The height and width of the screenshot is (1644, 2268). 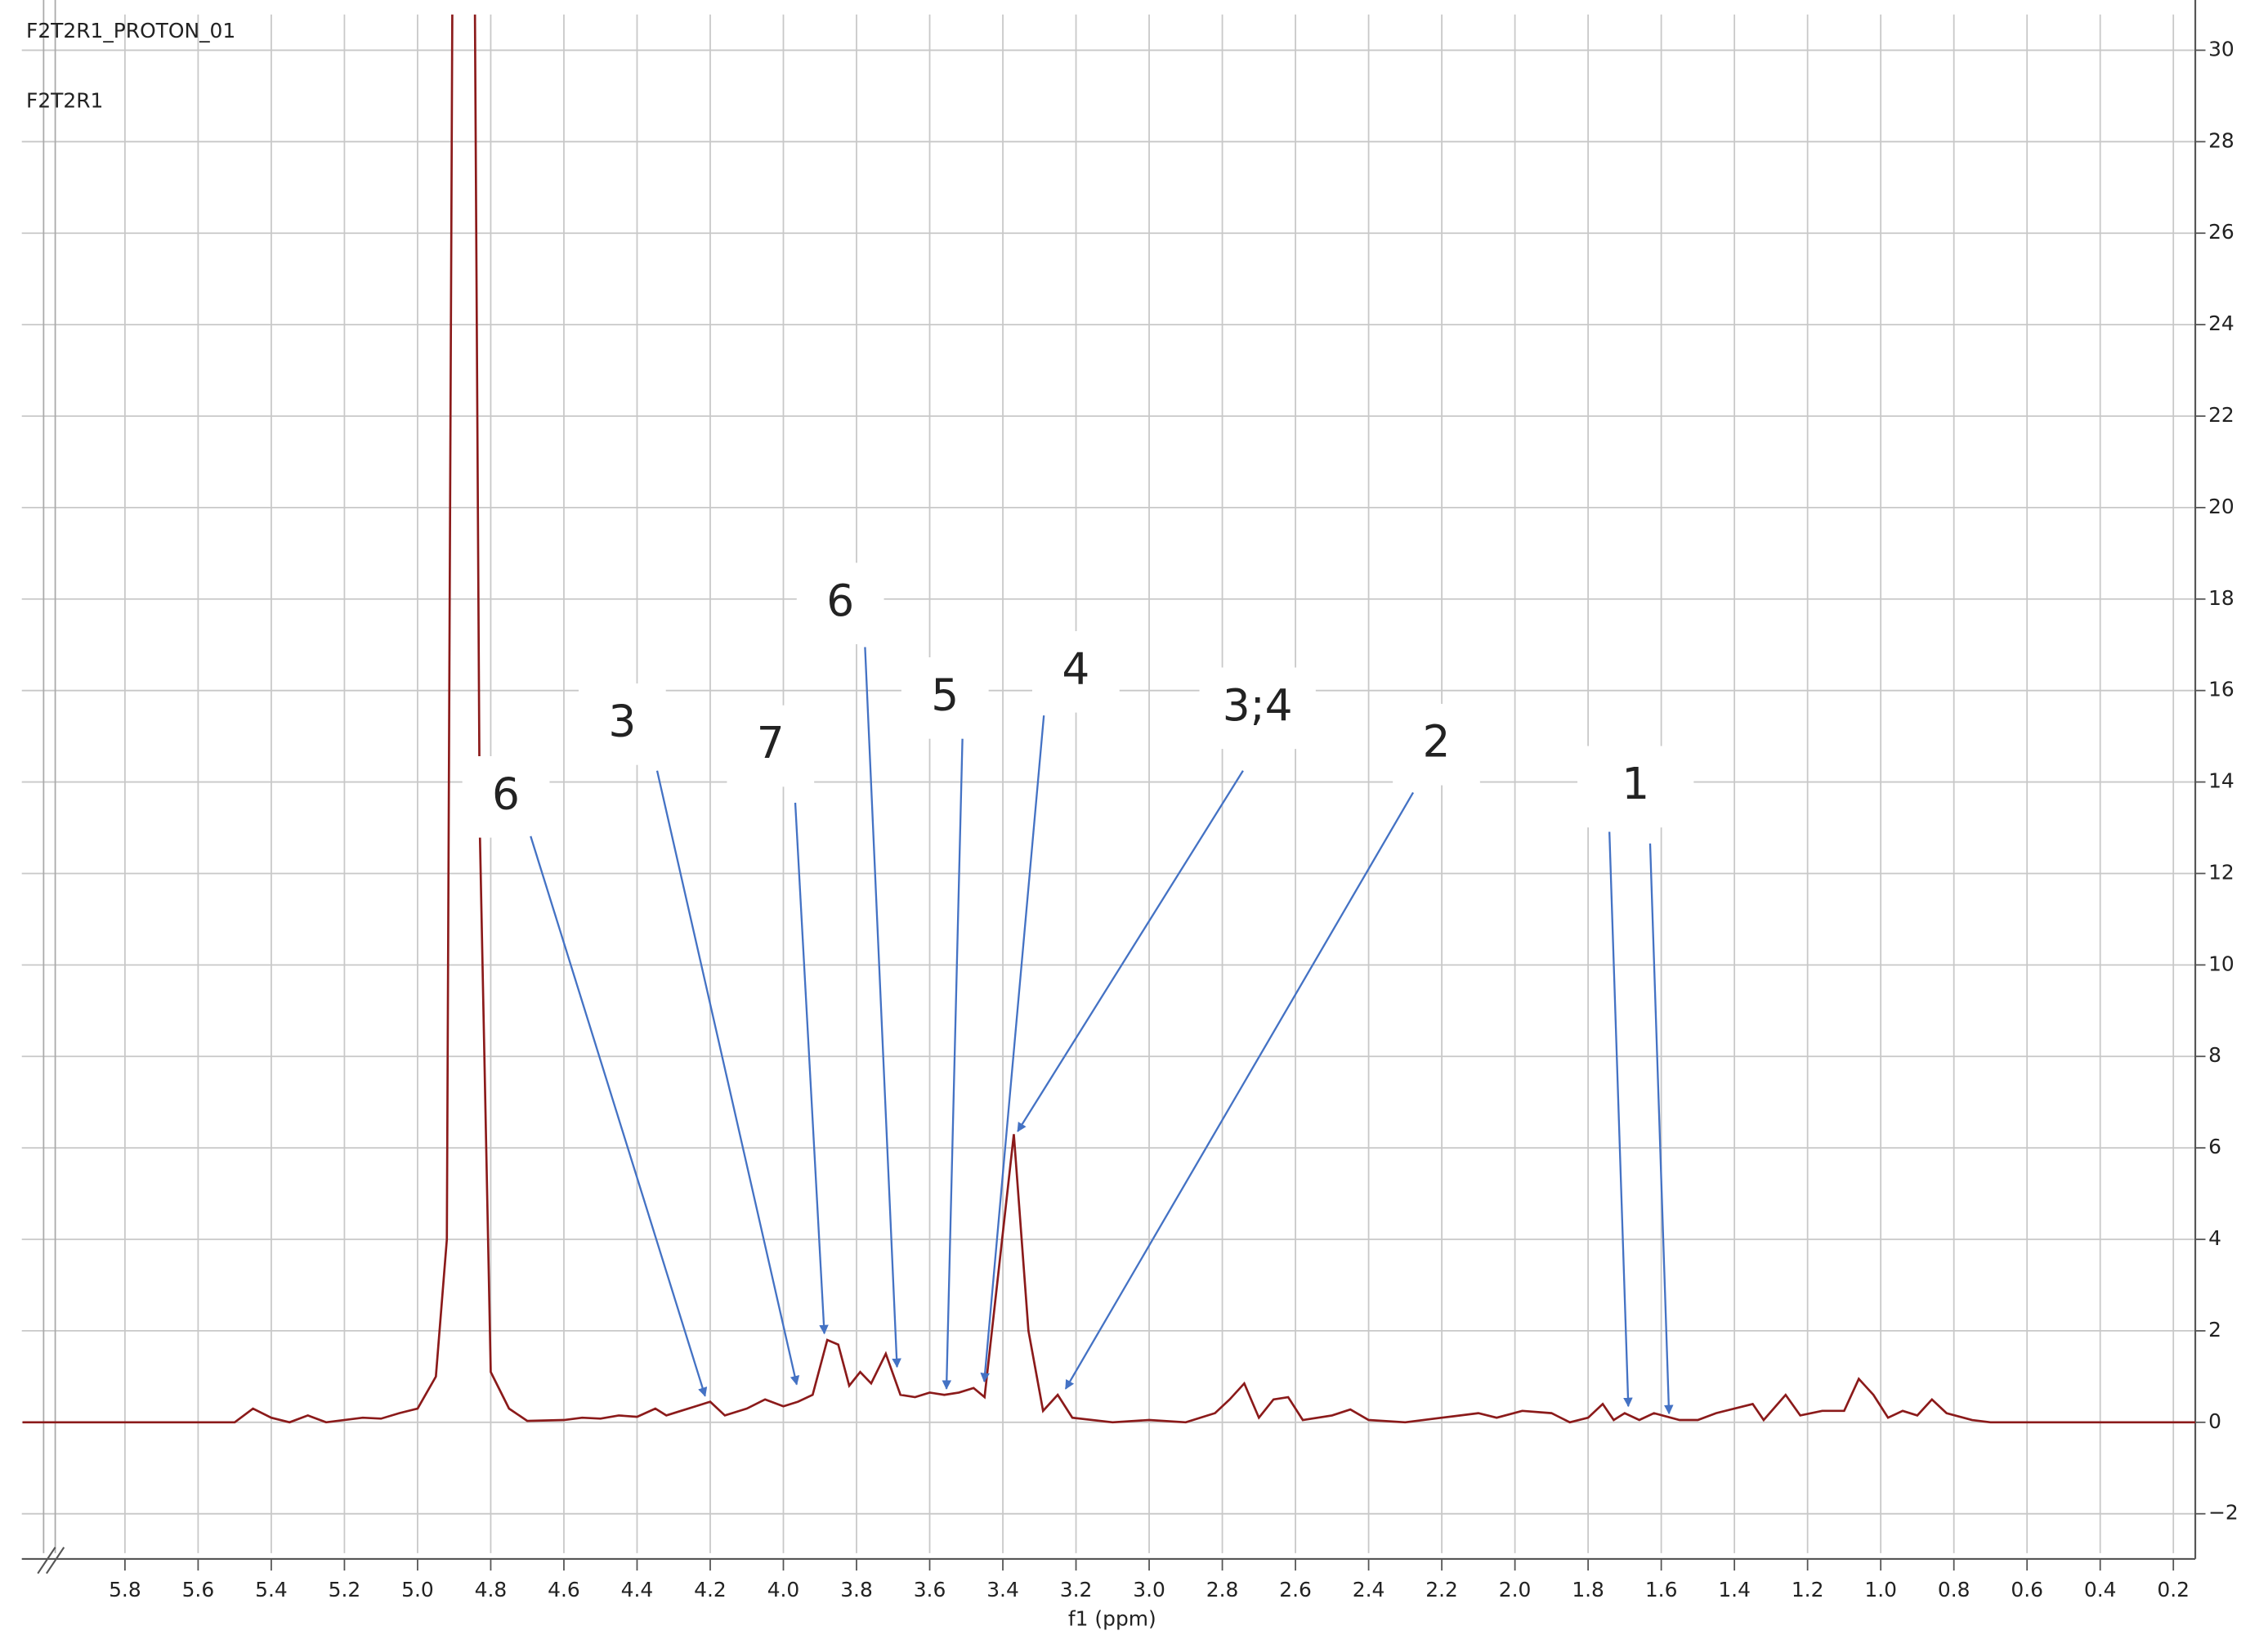 What do you see at coordinates (1258, 705) in the screenshot?
I see `annotation-label: 3;4` at bounding box center [1258, 705].